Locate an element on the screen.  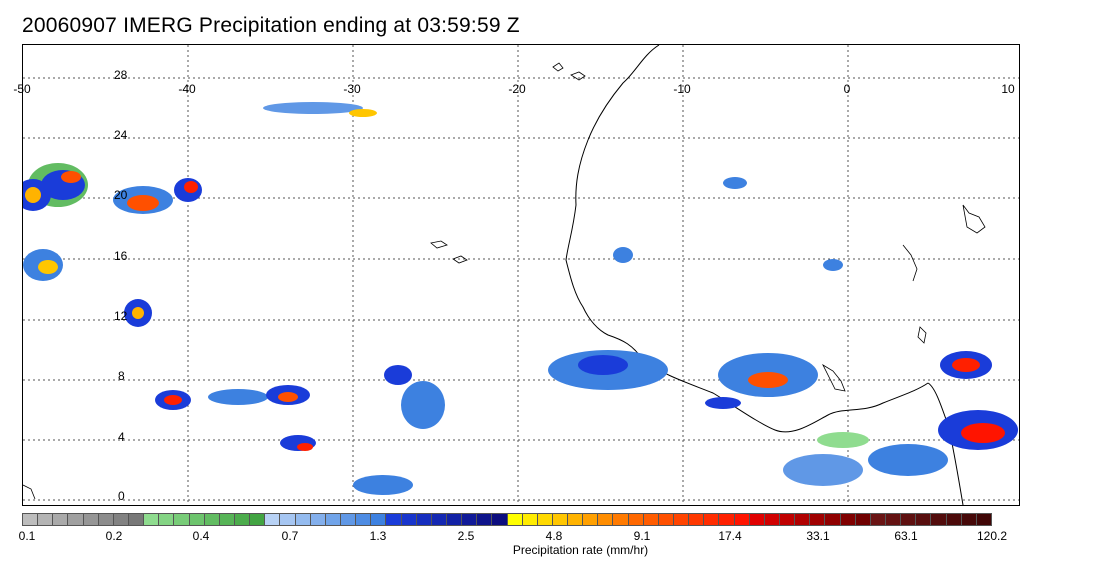
colorbar is located at coordinates (507, 519).